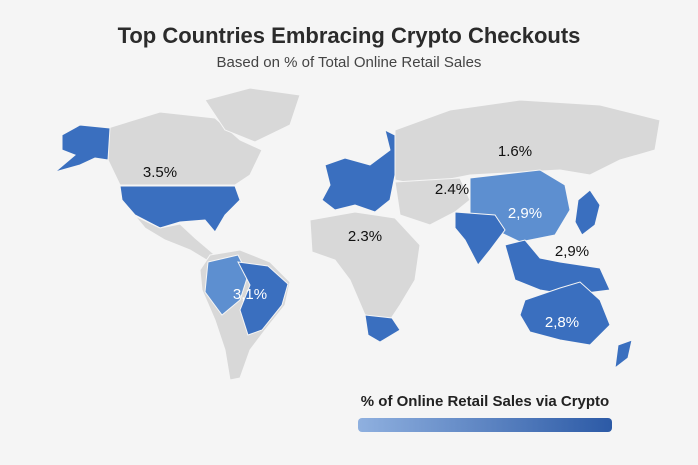  What do you see at coordinates (160, 172) in the screenshot?
I see `region-label: 3.5%` at bounding box center [160, 172].